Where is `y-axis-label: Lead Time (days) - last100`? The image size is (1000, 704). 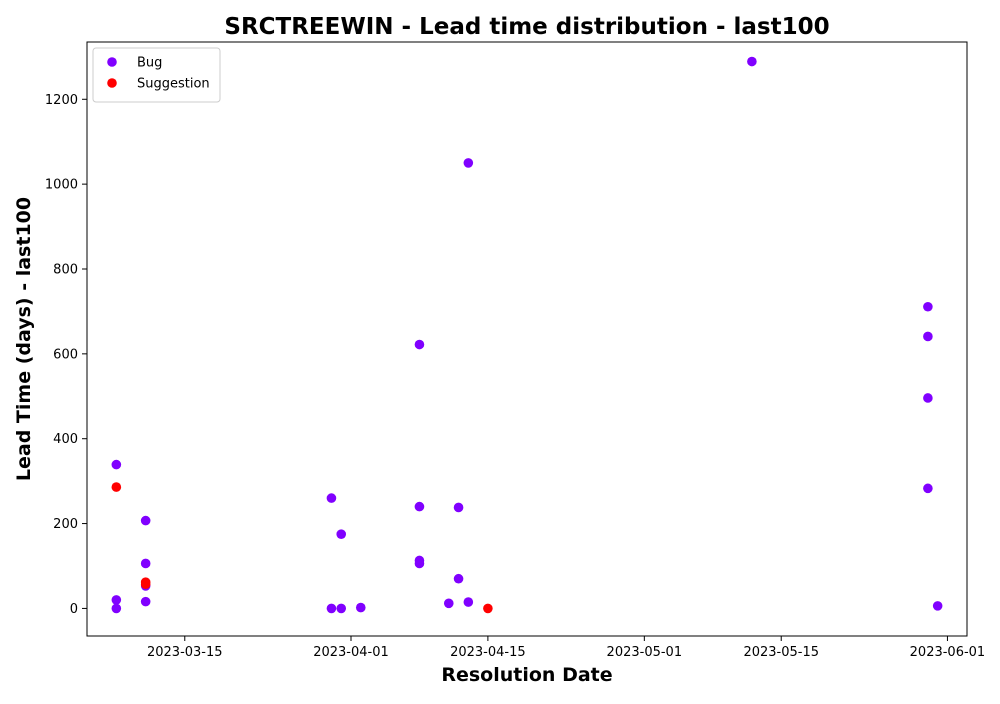
y-axis-label: Lead Time (days) - last100 is located at coordinates (24, 339).